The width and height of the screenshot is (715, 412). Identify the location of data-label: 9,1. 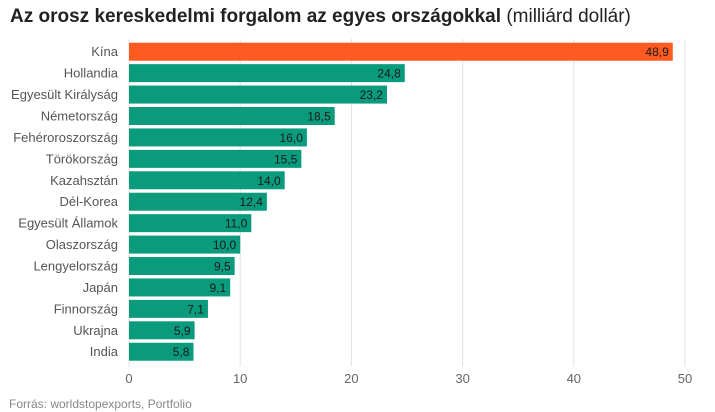
(218, 288).